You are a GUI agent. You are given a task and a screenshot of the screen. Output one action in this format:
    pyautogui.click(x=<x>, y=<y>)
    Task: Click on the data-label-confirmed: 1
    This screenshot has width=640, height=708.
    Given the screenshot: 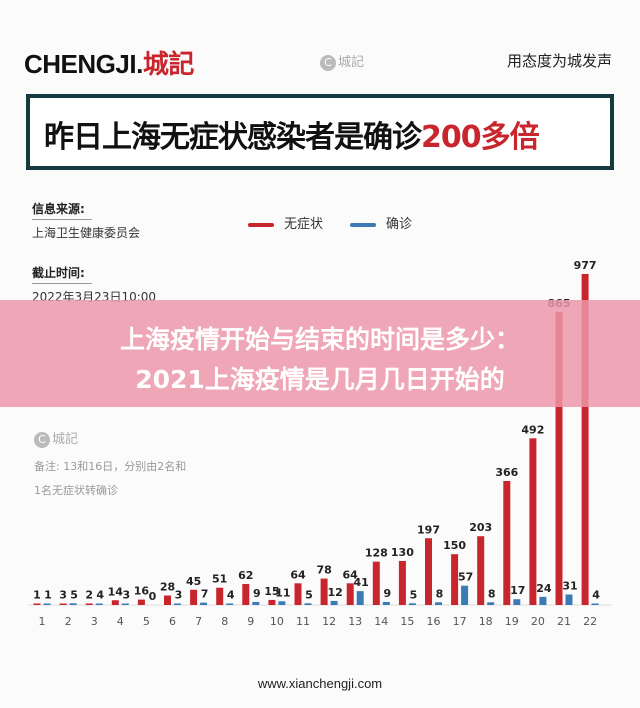 What is the action you would take?
    pyautogui.click(x=48, y=595)
    